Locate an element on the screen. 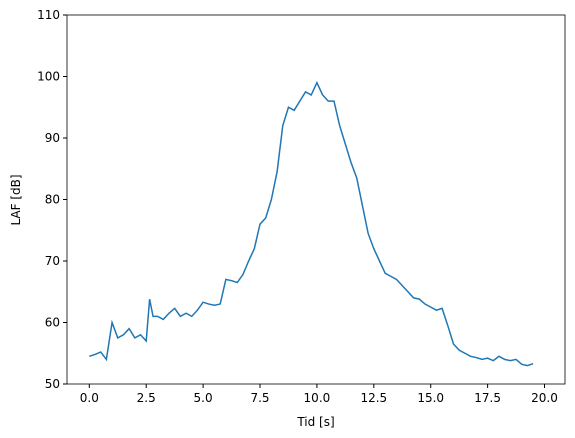  x-tick-label: 20.0 is located at coordinates (544, 398).